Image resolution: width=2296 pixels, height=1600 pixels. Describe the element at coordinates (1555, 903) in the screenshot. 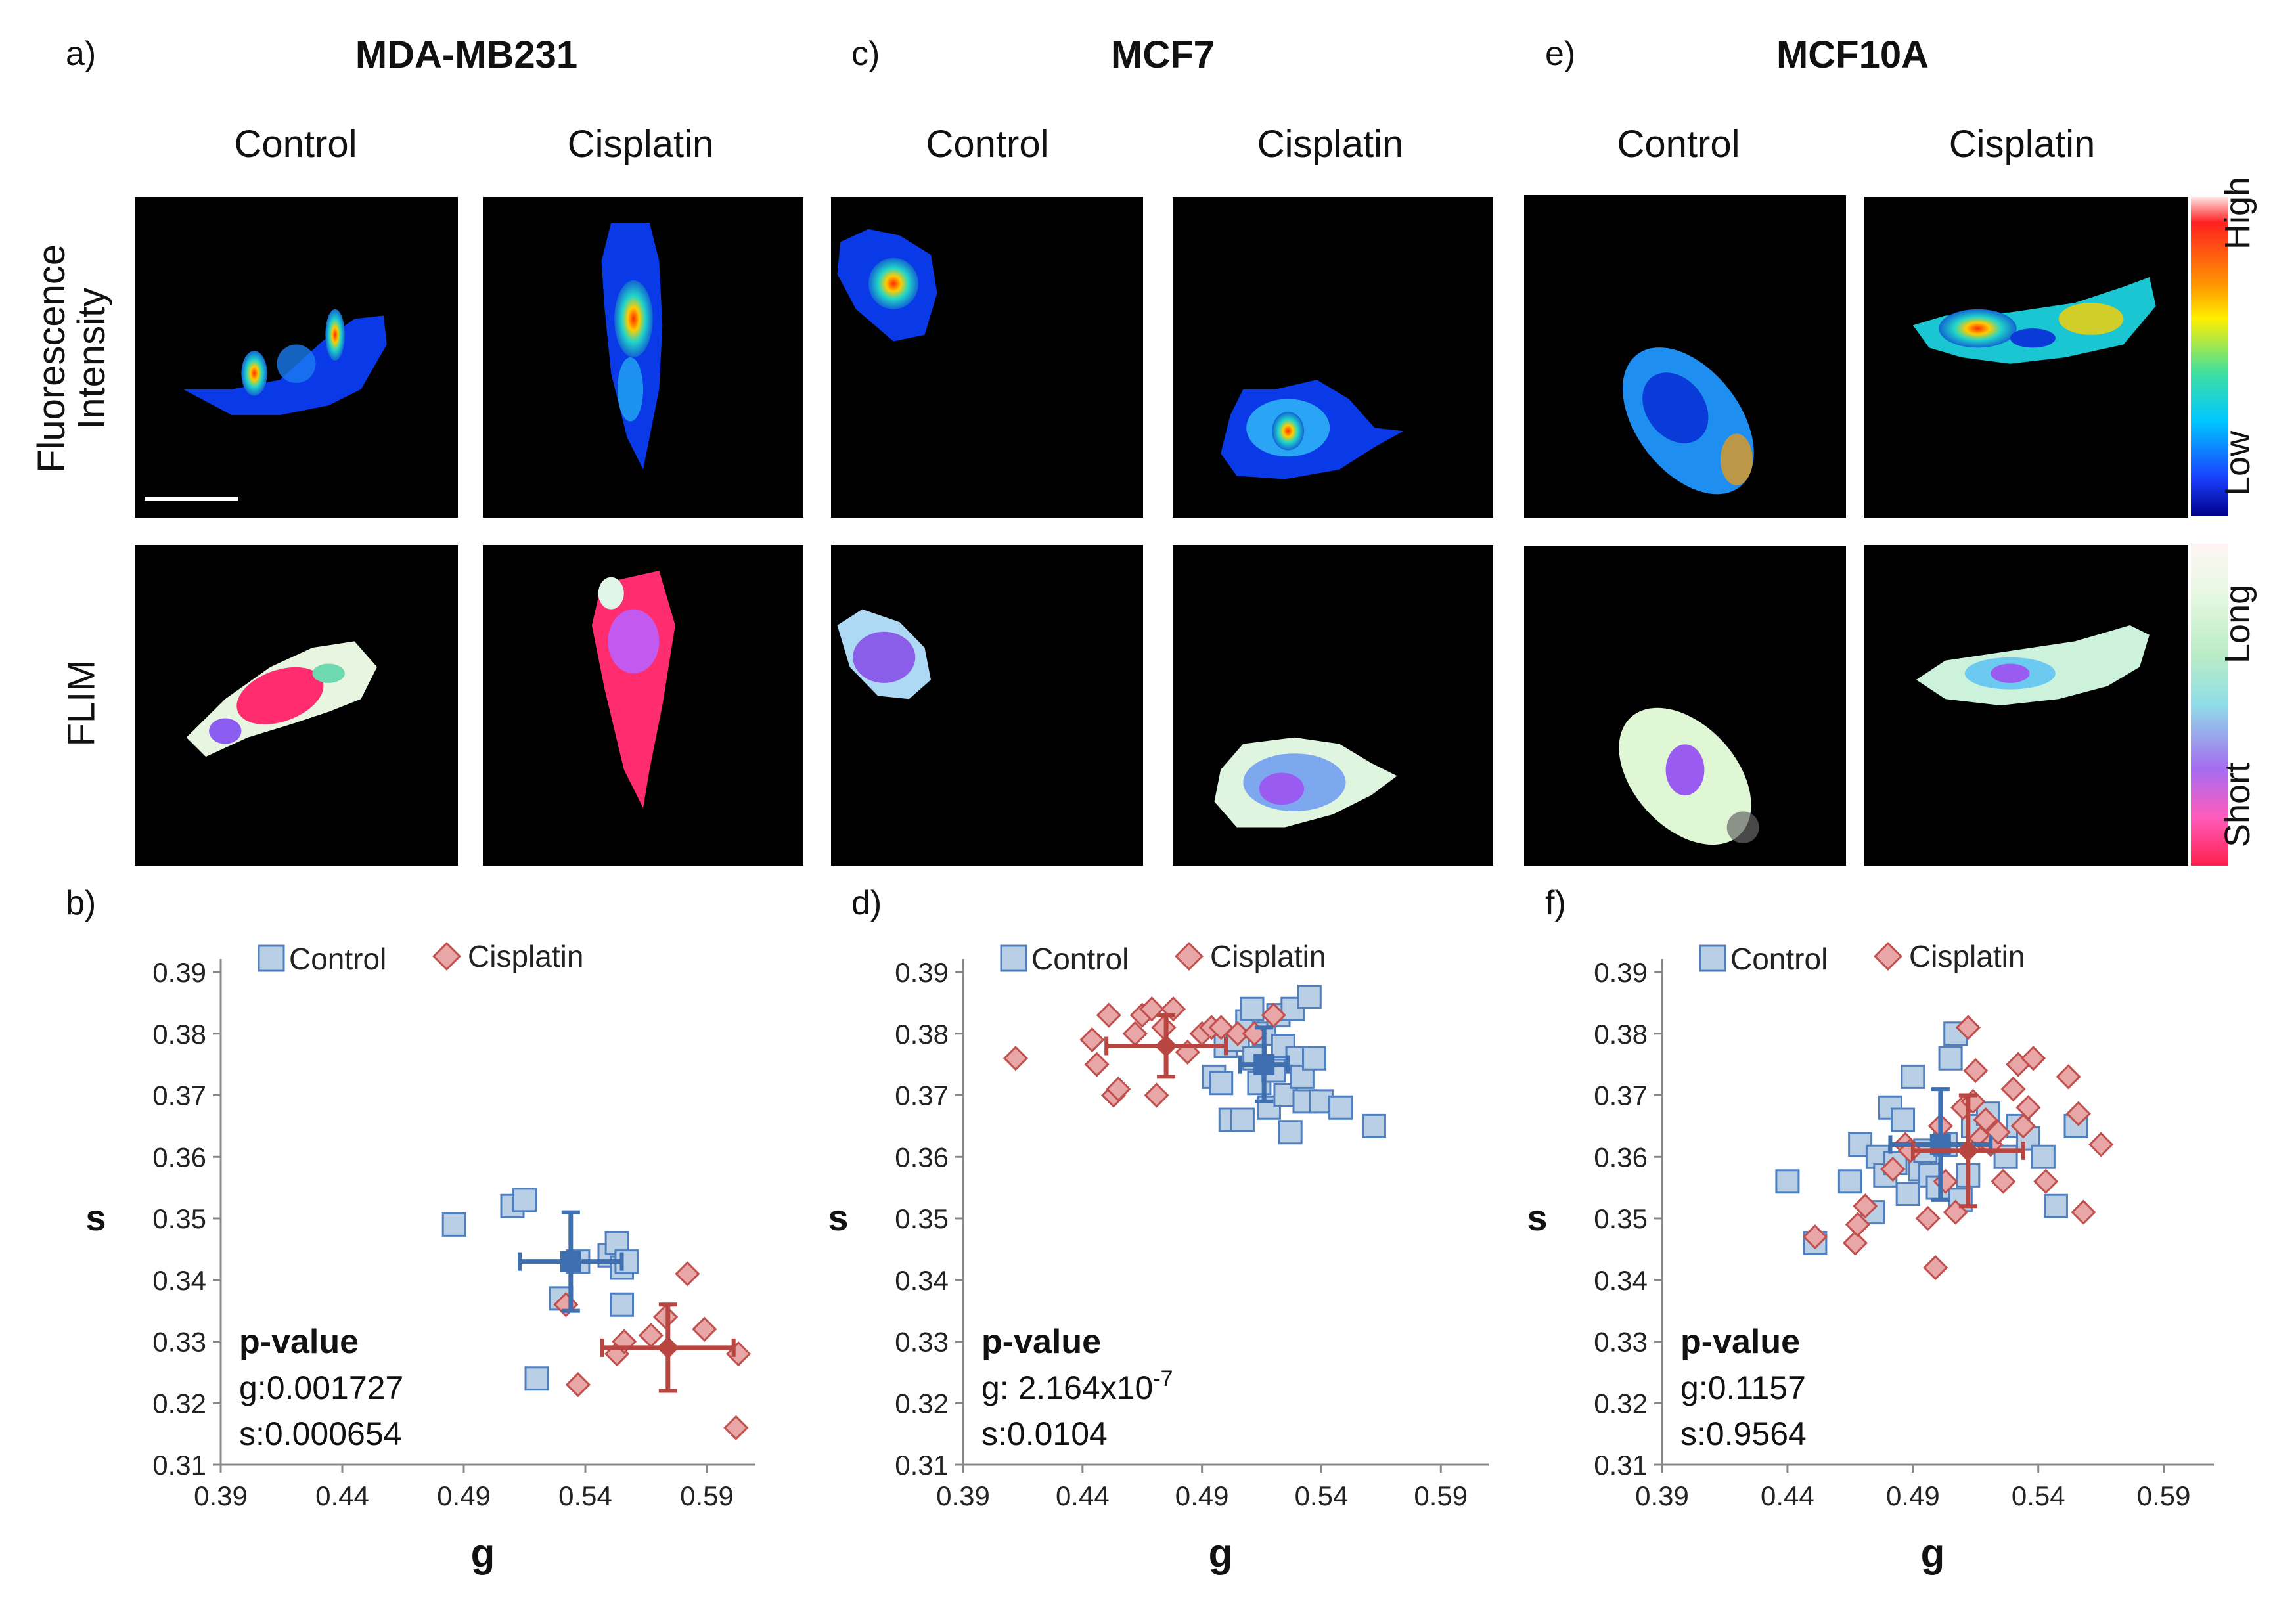

I see `panel-label-f: f)` at that location.